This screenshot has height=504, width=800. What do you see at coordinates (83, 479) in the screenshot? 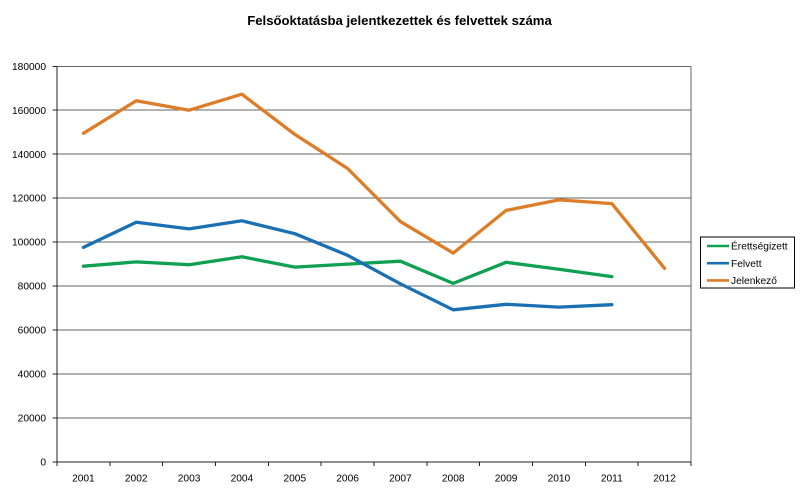
I see `svg-text: 2001` at bounding box center [83, 479].